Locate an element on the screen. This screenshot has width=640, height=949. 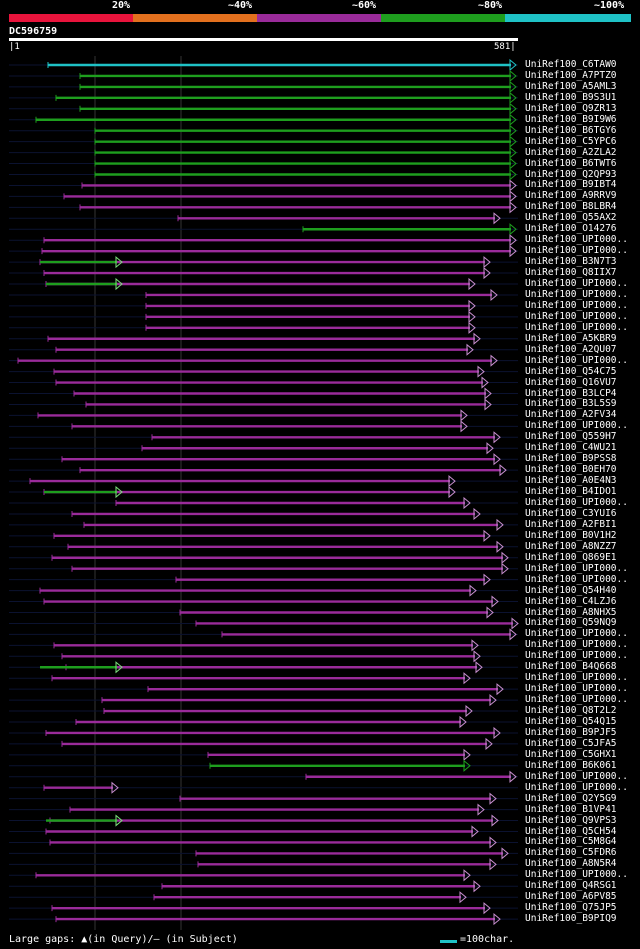
hit-label: UniRef100_C3YUI6 is located at coordinates (571, 513).